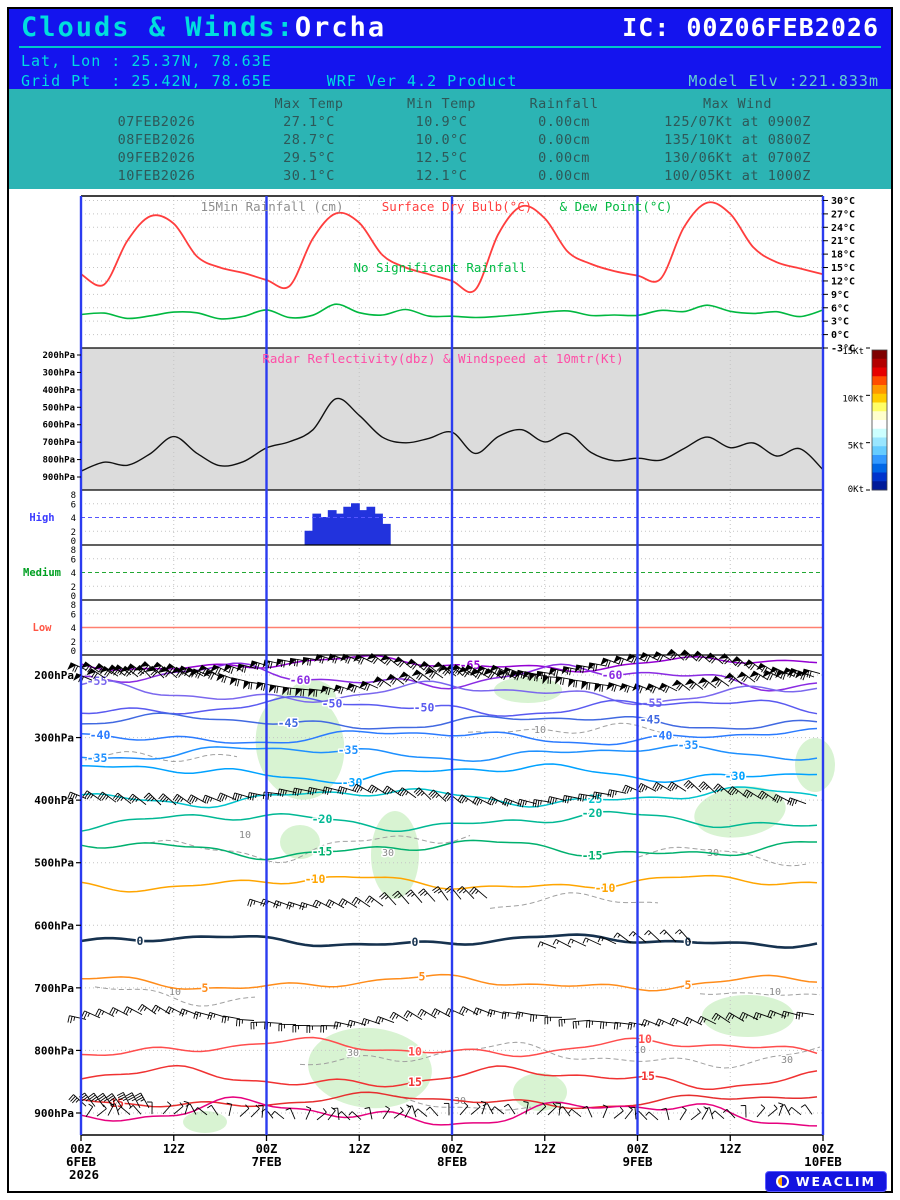 The image size is (900, 1200). Describe the element at coordinates (441, 158) in the screenshot. I see `min-temp-cell: 12.5°C` at that location.